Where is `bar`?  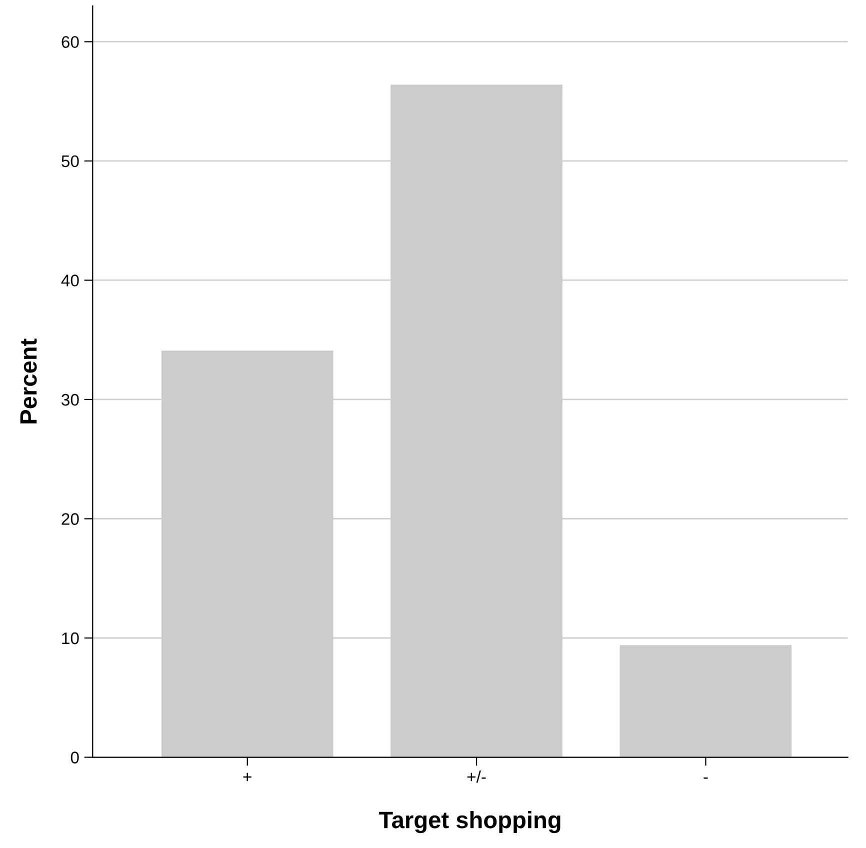 bar is located at coordinates (706, 701).